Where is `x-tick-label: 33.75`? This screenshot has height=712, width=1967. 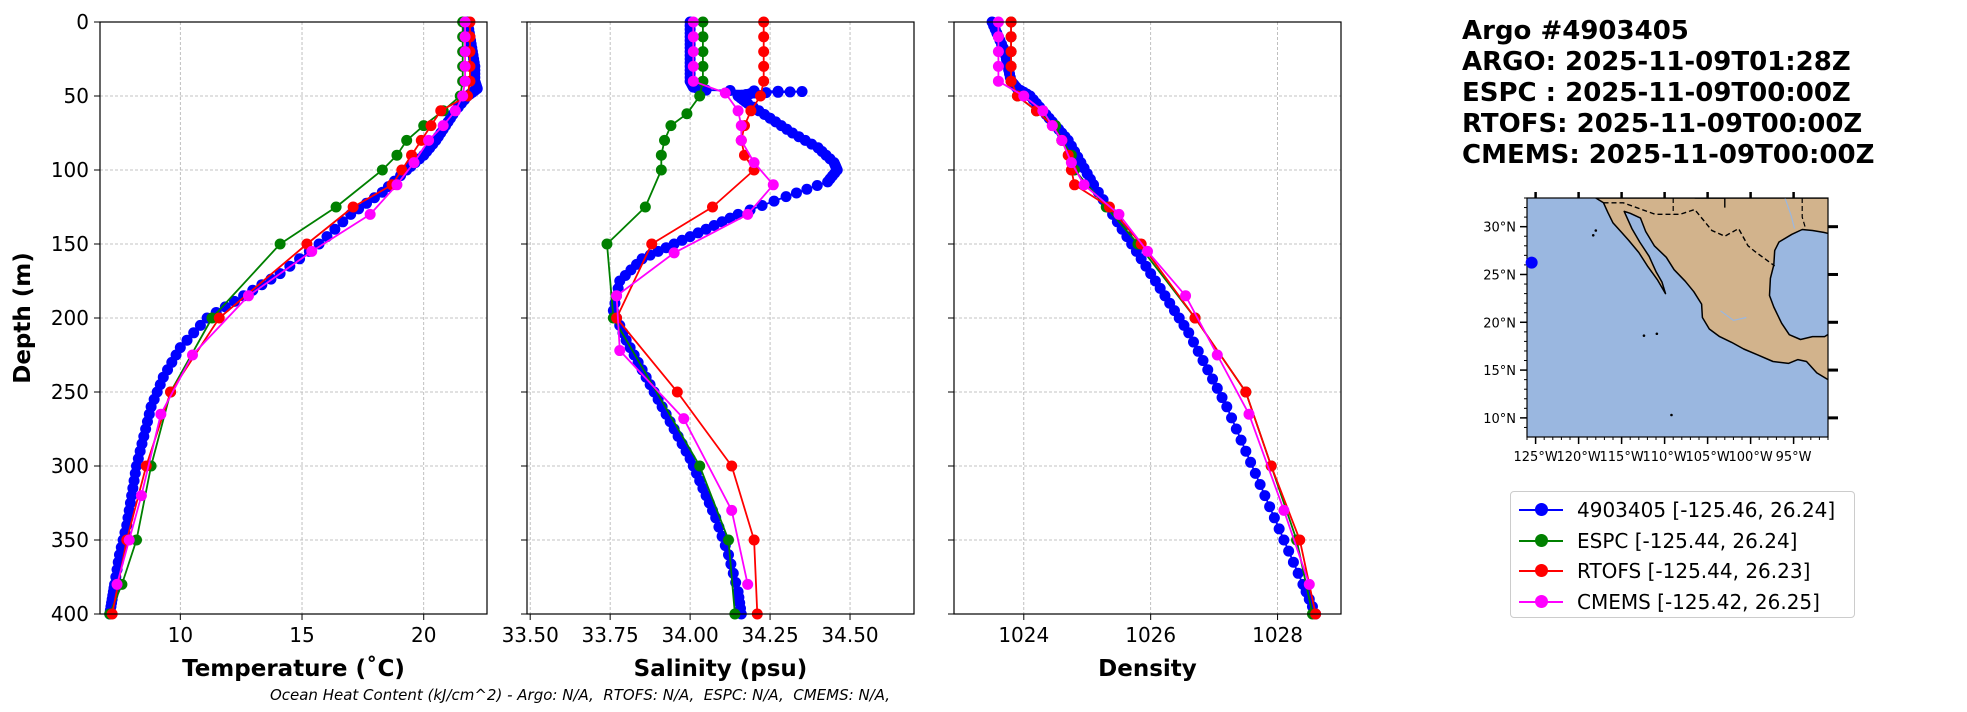
x-tick-label: 33.75 is located at coordinates (610, 635).